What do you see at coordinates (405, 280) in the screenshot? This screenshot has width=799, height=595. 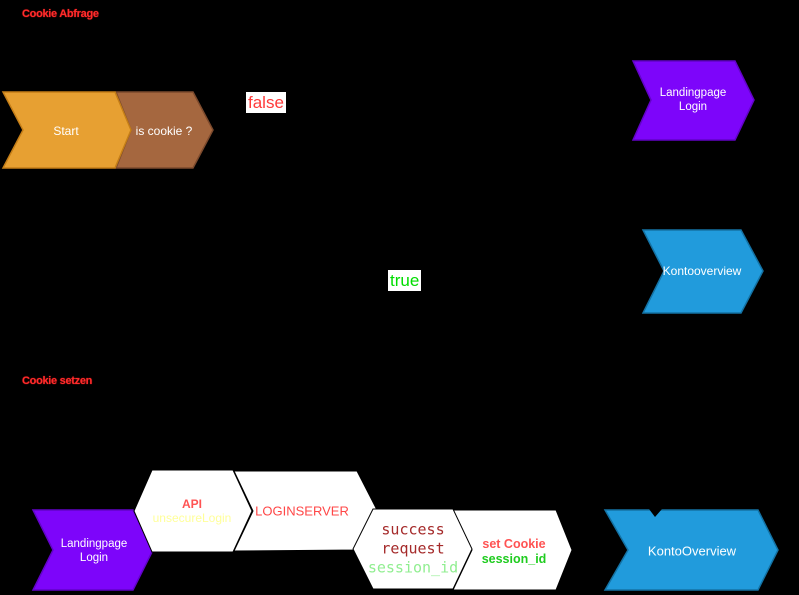 I see `edge-label-true: true` at bounding box center [405, 280].